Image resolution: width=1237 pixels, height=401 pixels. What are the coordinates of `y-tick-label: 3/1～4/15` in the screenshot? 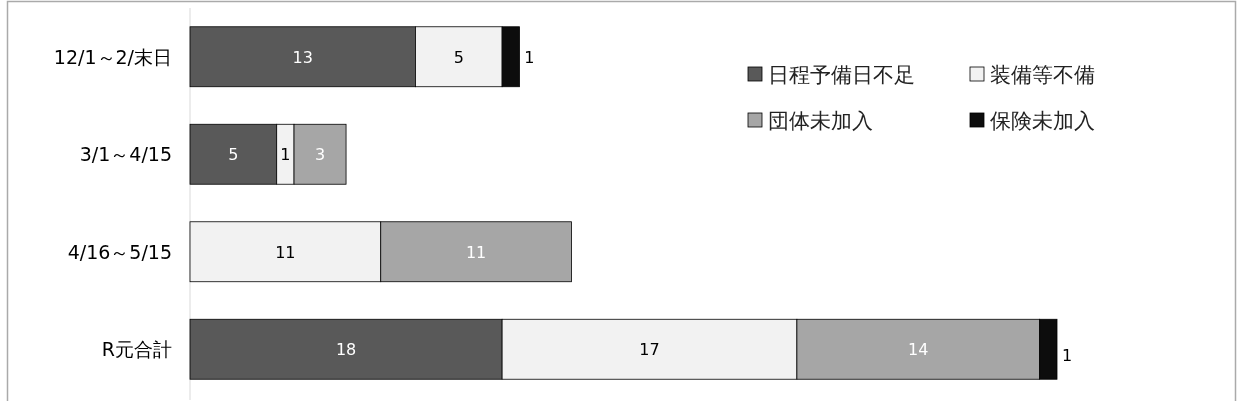 It's located at (125, 154).